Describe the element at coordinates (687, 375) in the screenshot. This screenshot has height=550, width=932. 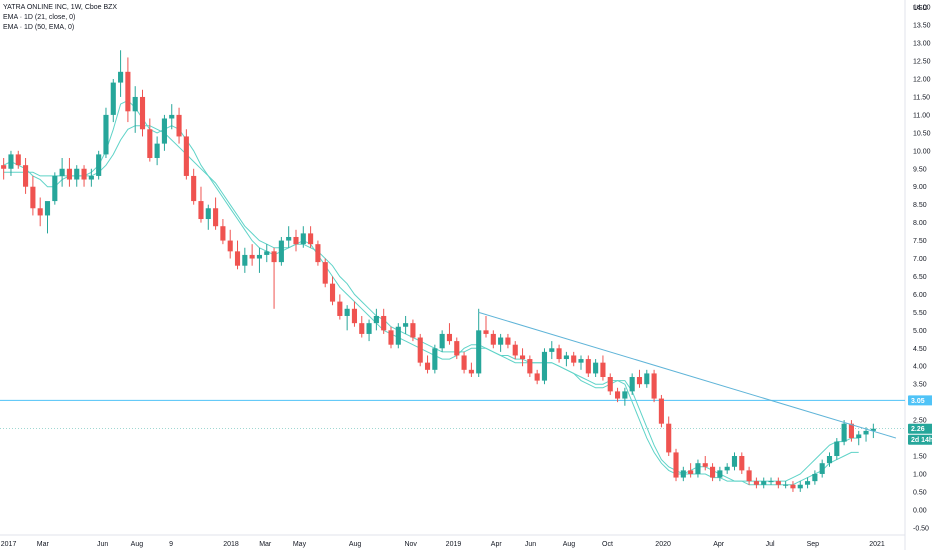
I see `trend-line` at that location.